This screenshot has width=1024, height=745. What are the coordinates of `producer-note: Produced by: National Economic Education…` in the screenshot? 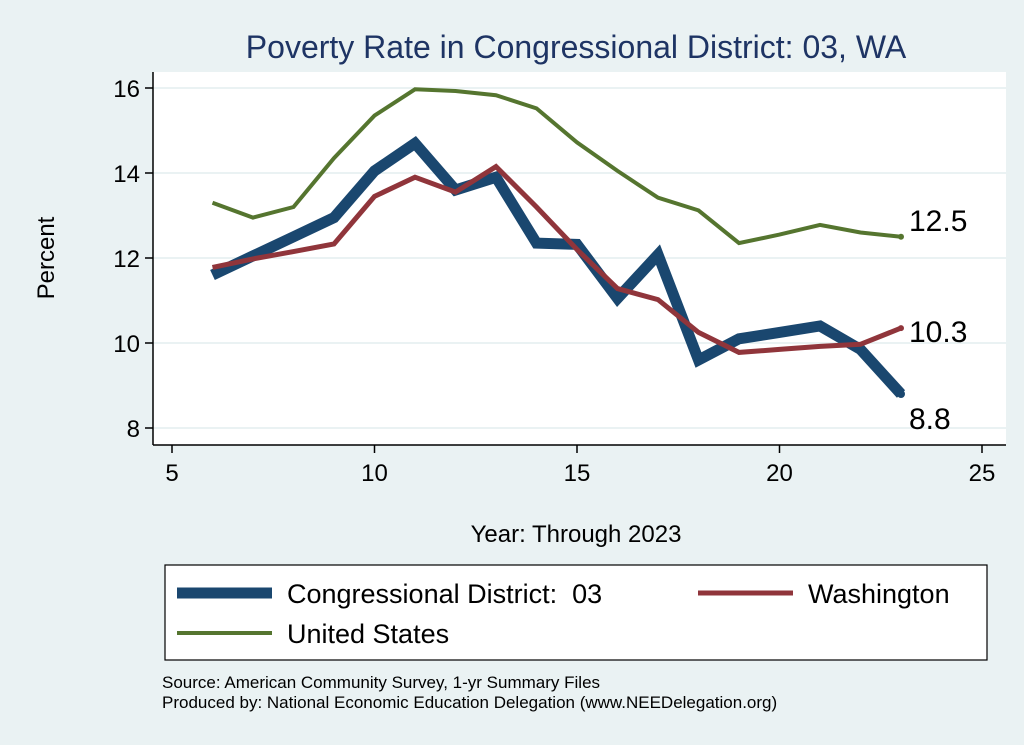 It's located at (469, 702).